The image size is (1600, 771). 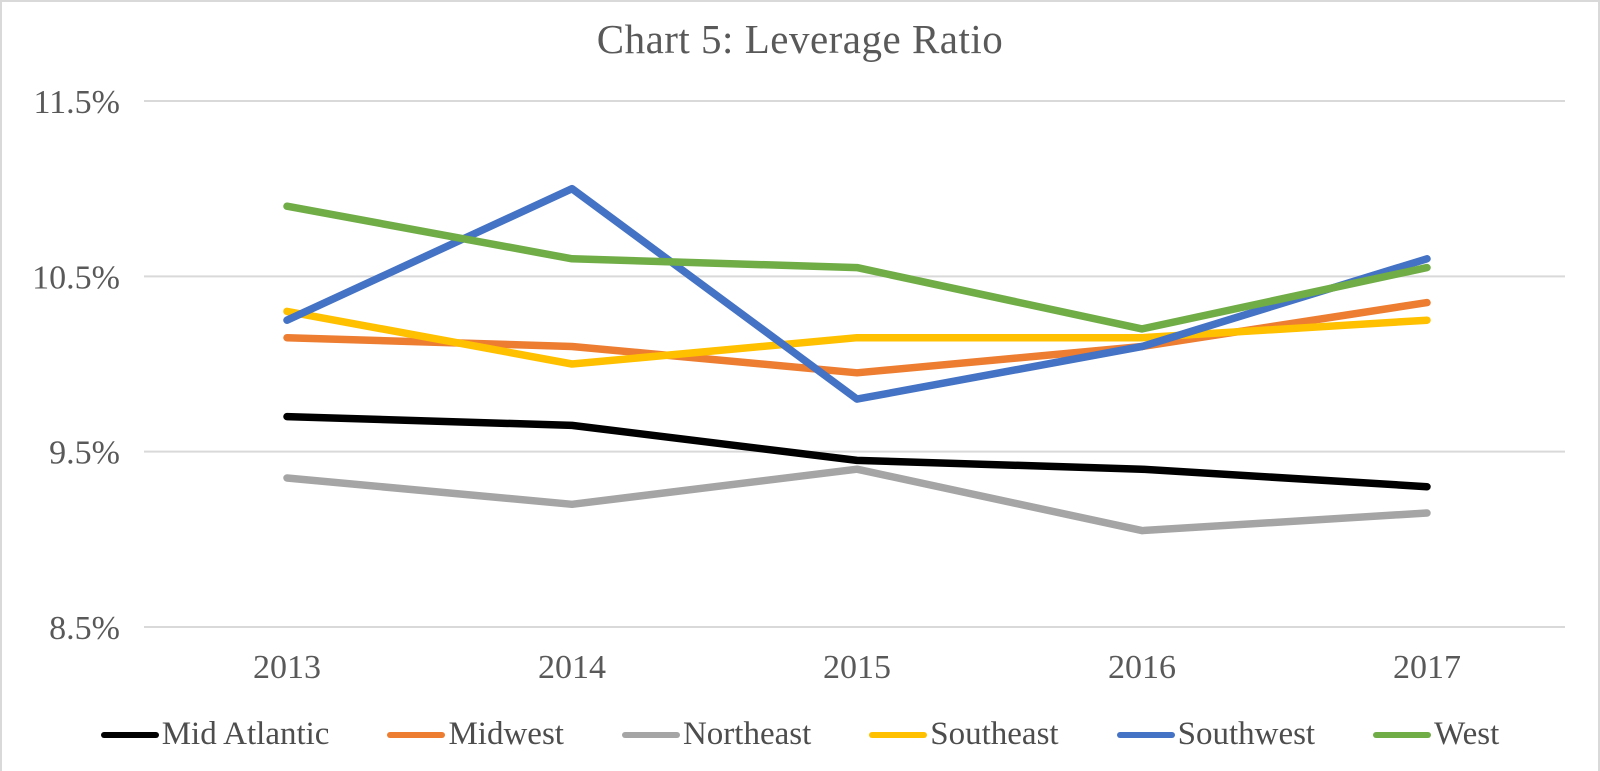 What do you see at coordinates (1246, 734) in the screenshot?
I see `legend-label: Southwest` at bounding box center [1246, 734].